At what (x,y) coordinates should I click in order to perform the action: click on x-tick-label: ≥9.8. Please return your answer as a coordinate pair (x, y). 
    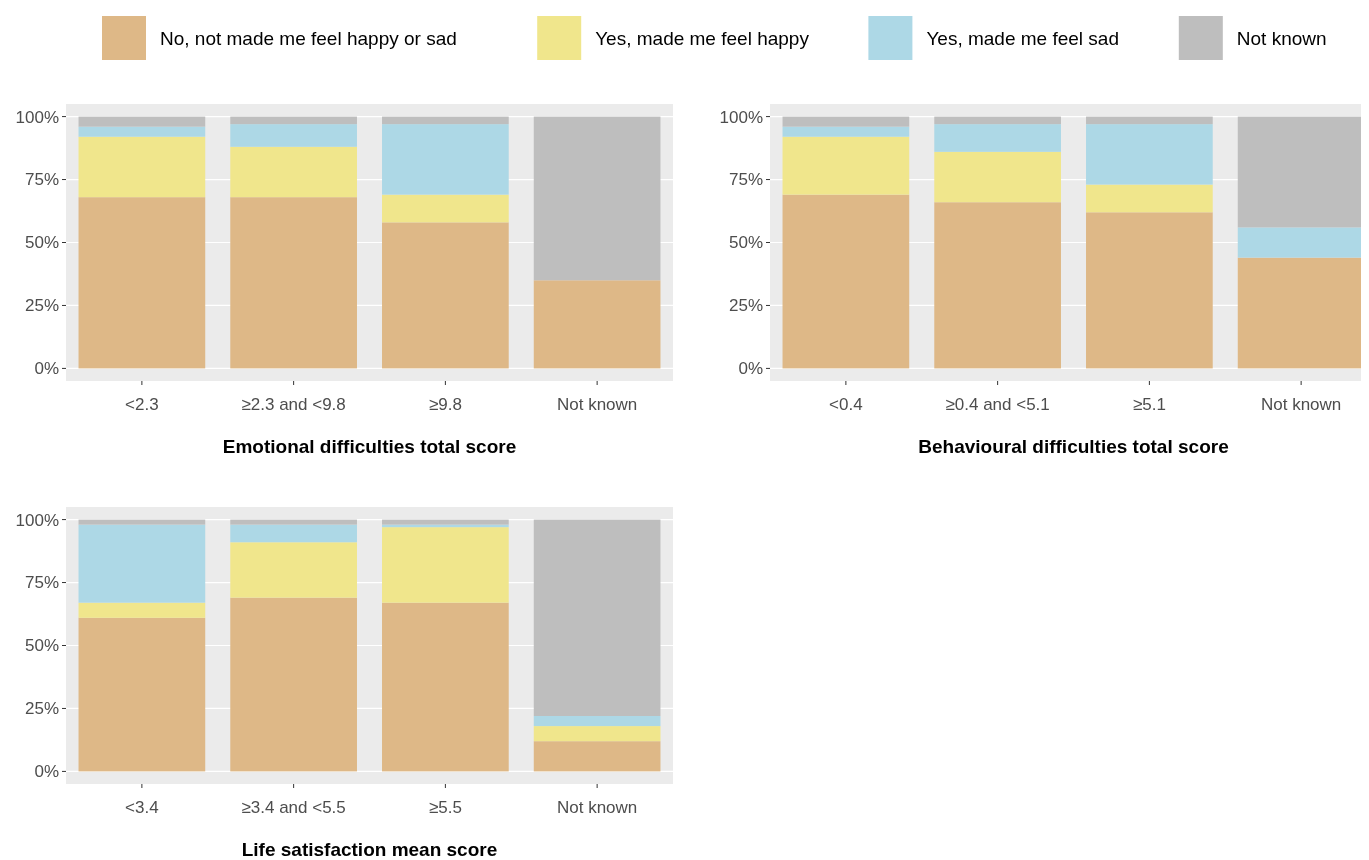
    Looking at the image, I should click on (445, 404).